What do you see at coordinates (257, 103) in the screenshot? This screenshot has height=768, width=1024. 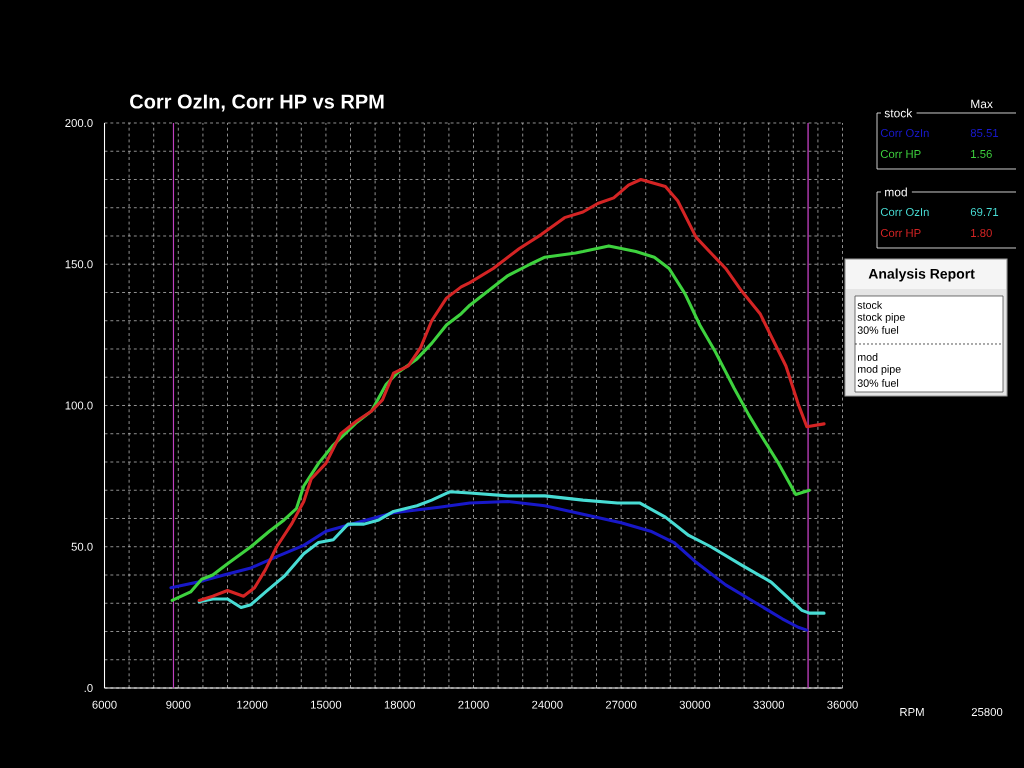 I see `chart-title: Corr OzIn, Corr HP vs RPM` at bounding box center [257, 103].